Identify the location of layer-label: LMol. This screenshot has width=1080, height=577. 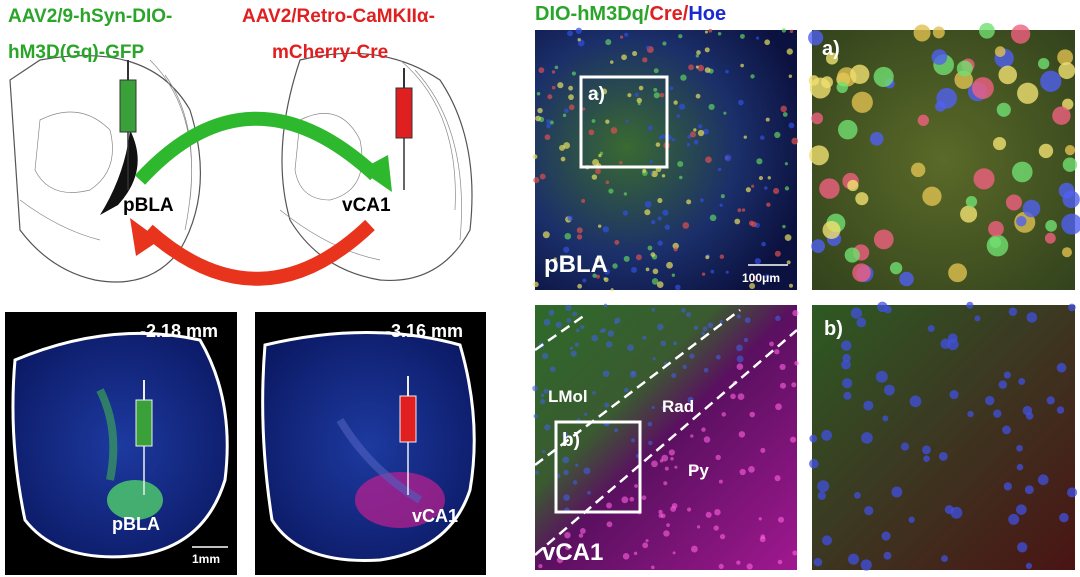
(568, 396).